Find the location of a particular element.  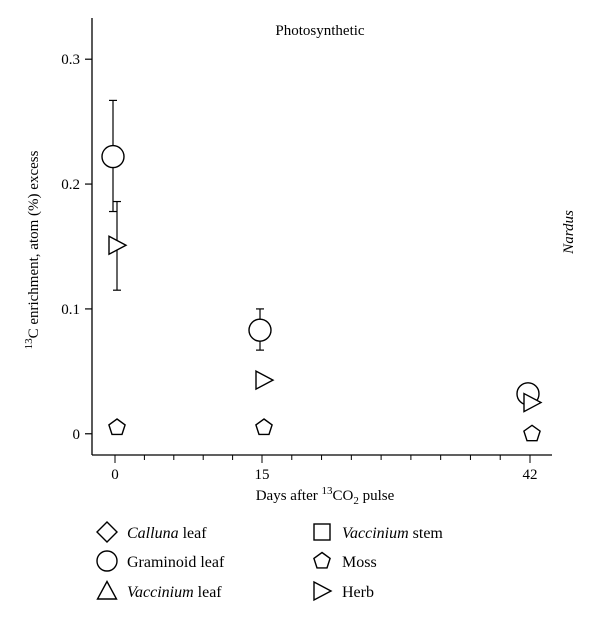

legend-circle-icon is located at coordinates (107, 561).